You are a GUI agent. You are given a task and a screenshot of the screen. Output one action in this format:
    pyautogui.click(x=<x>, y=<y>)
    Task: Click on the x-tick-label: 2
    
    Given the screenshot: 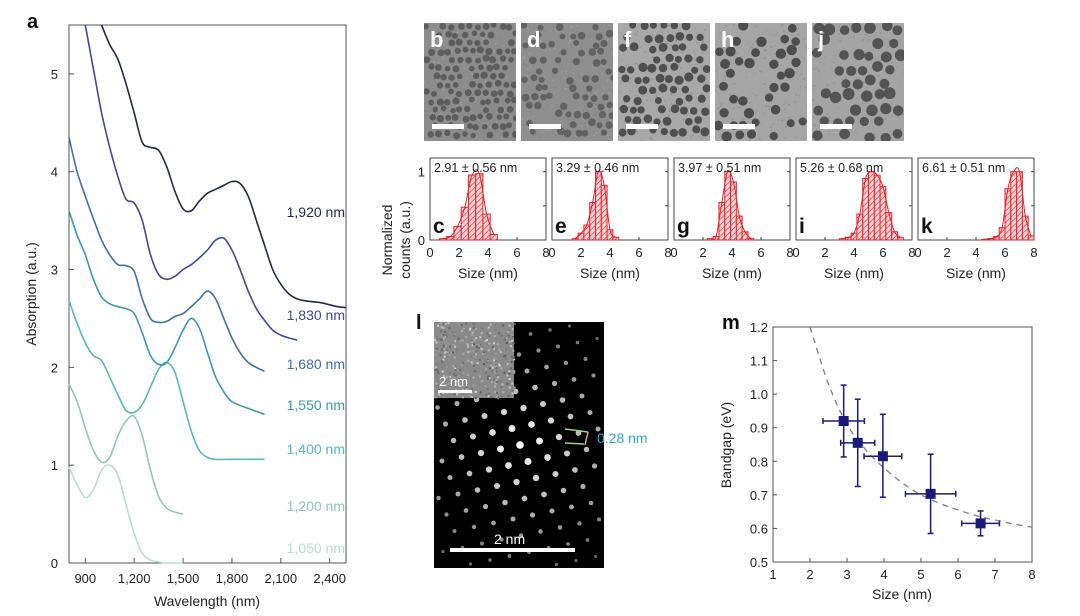 What is the action you would take?
    pyautogui.click(x=580, y=252)
    